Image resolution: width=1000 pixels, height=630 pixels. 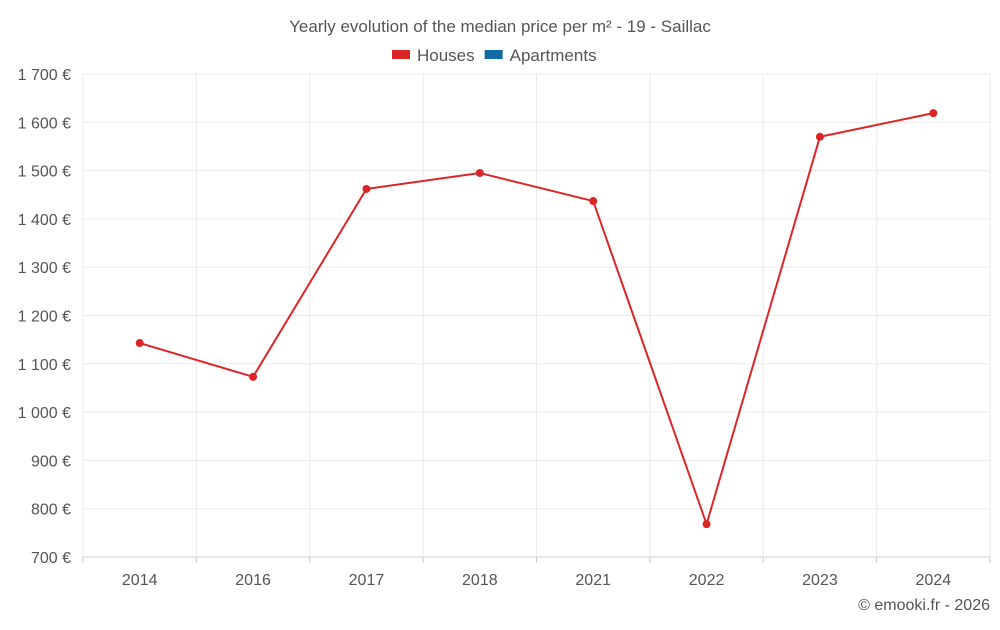 I want to click on x-tick-label: 2023, so click(x=820, y=580).